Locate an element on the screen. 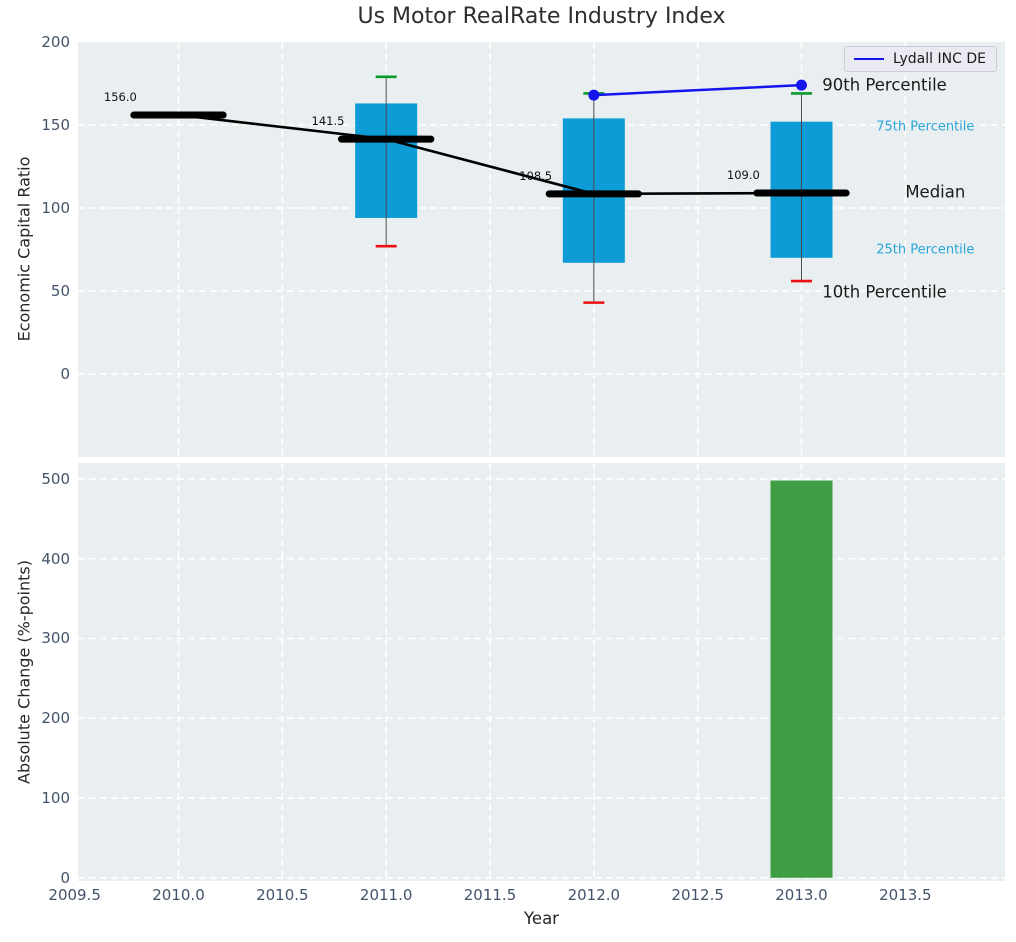 The image size is (1016, 942). legend-label: Lydall INC DE is located at coordinates (939, 59).